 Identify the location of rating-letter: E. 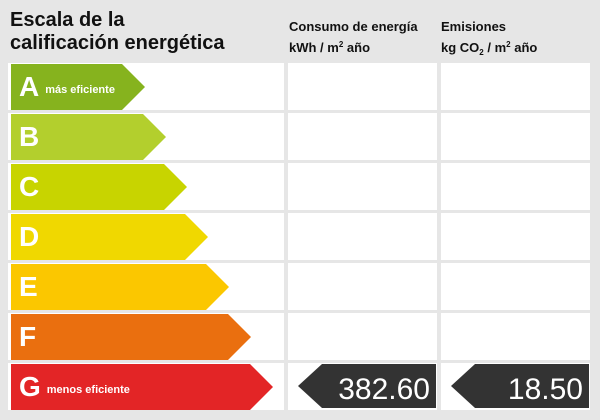
(28, 286).